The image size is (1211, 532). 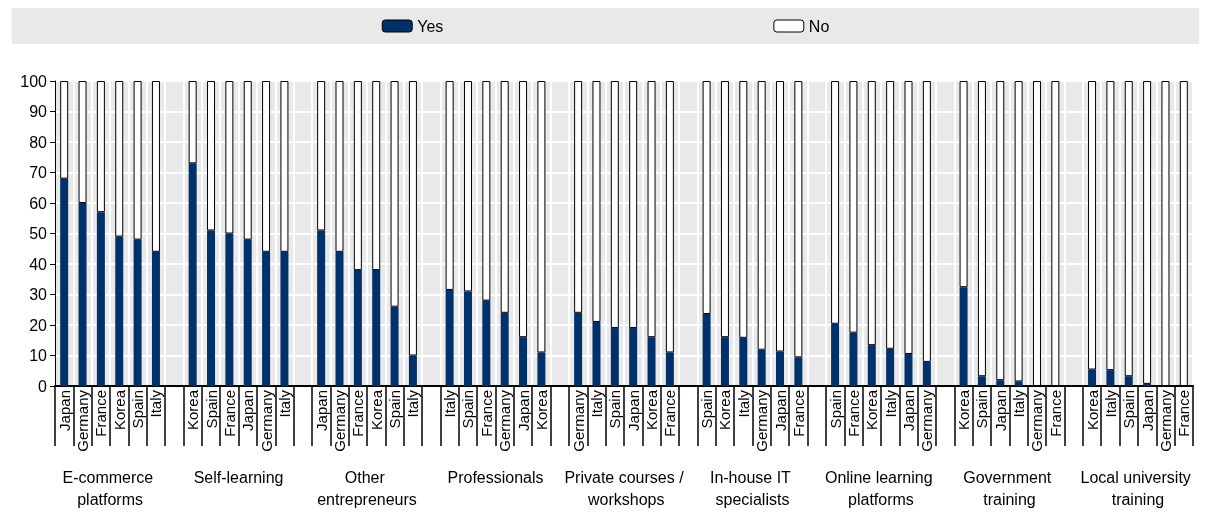 What do you see at coordinates (34, 81) in the screenshot?
I see `y-tick-label: 100` at bounding box center [34, 81].